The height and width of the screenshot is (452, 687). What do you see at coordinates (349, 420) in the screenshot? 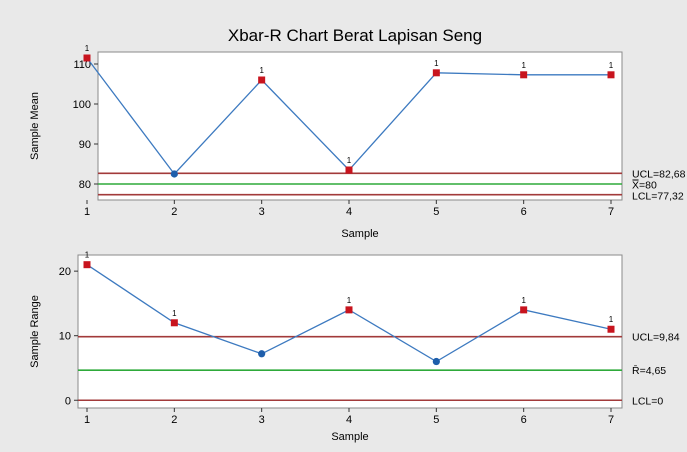
I see `range-x-tick-label: 4` at bounding box center [349, 420].